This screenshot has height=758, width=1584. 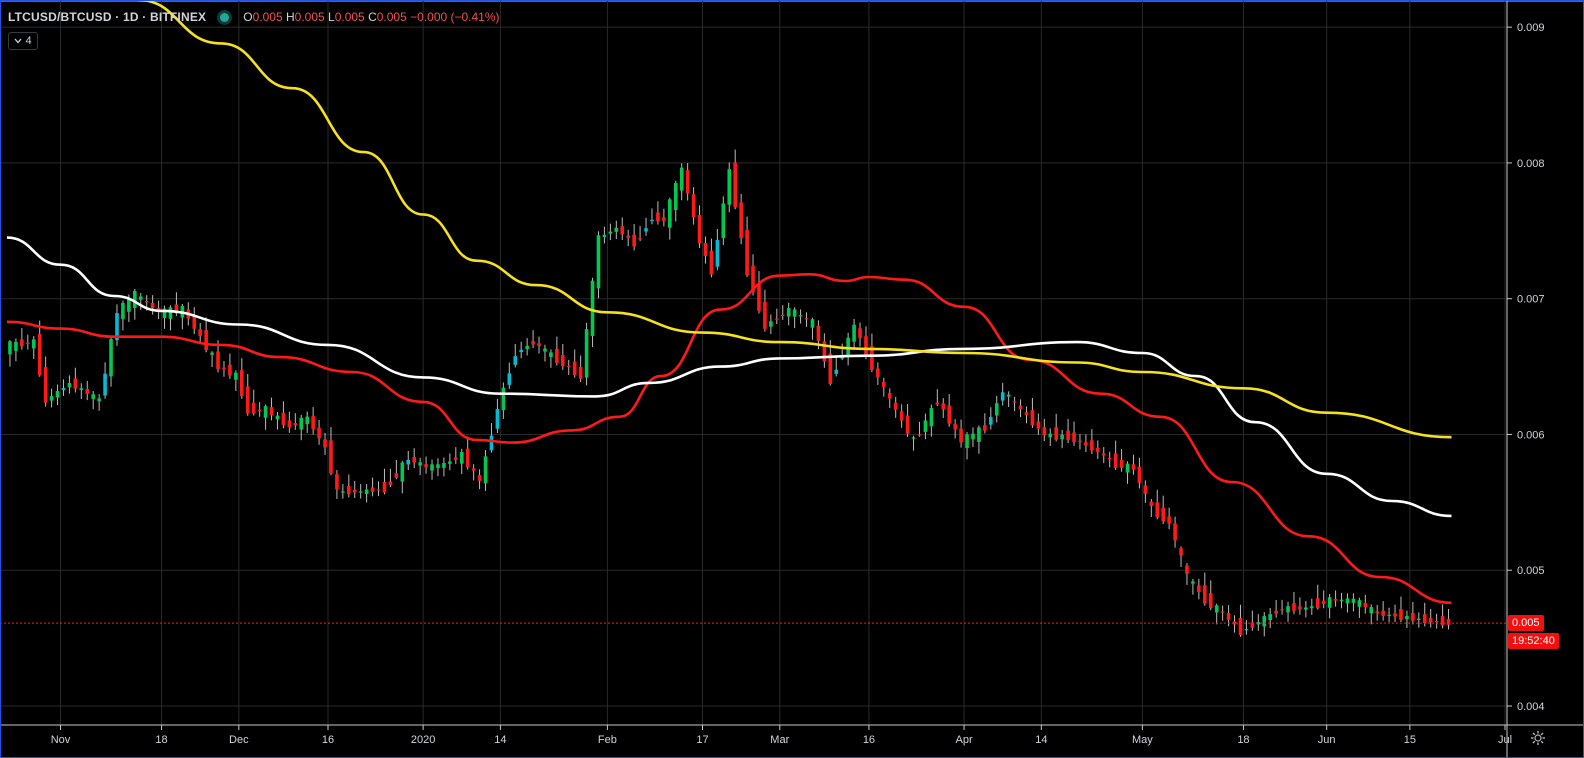 I want to click on time-tick-label: Jul, so click(x=1505, y=740).